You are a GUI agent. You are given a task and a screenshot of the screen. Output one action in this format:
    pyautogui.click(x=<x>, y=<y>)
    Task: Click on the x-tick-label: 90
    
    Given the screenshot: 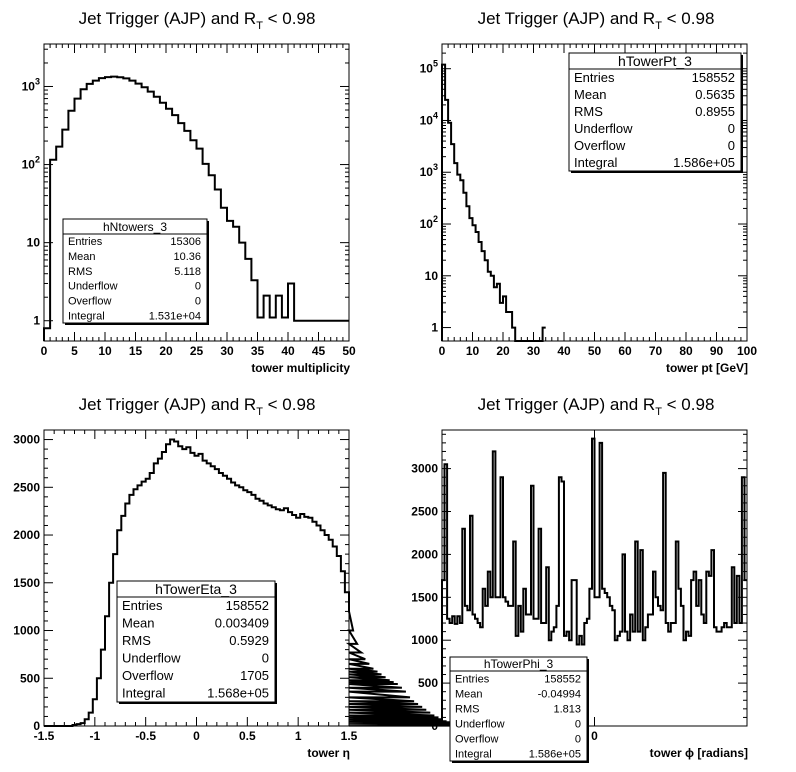 What is the action you would take?
    pyautogui.click(x=717, y=351)
    